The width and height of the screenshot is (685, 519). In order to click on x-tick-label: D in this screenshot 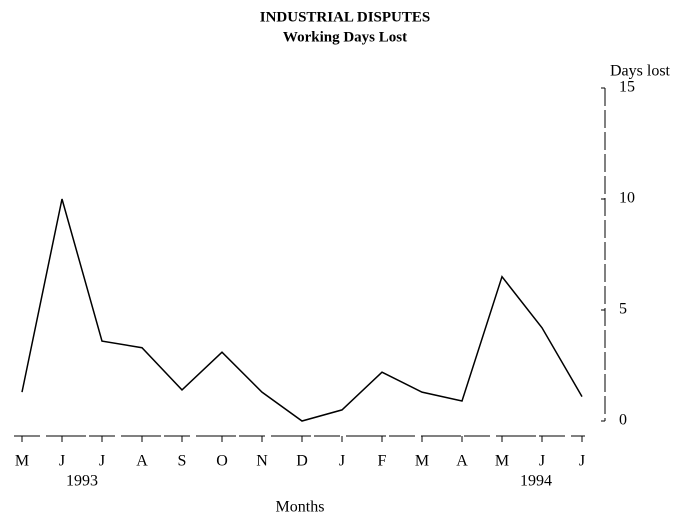, I will do `click(302, 461)`.